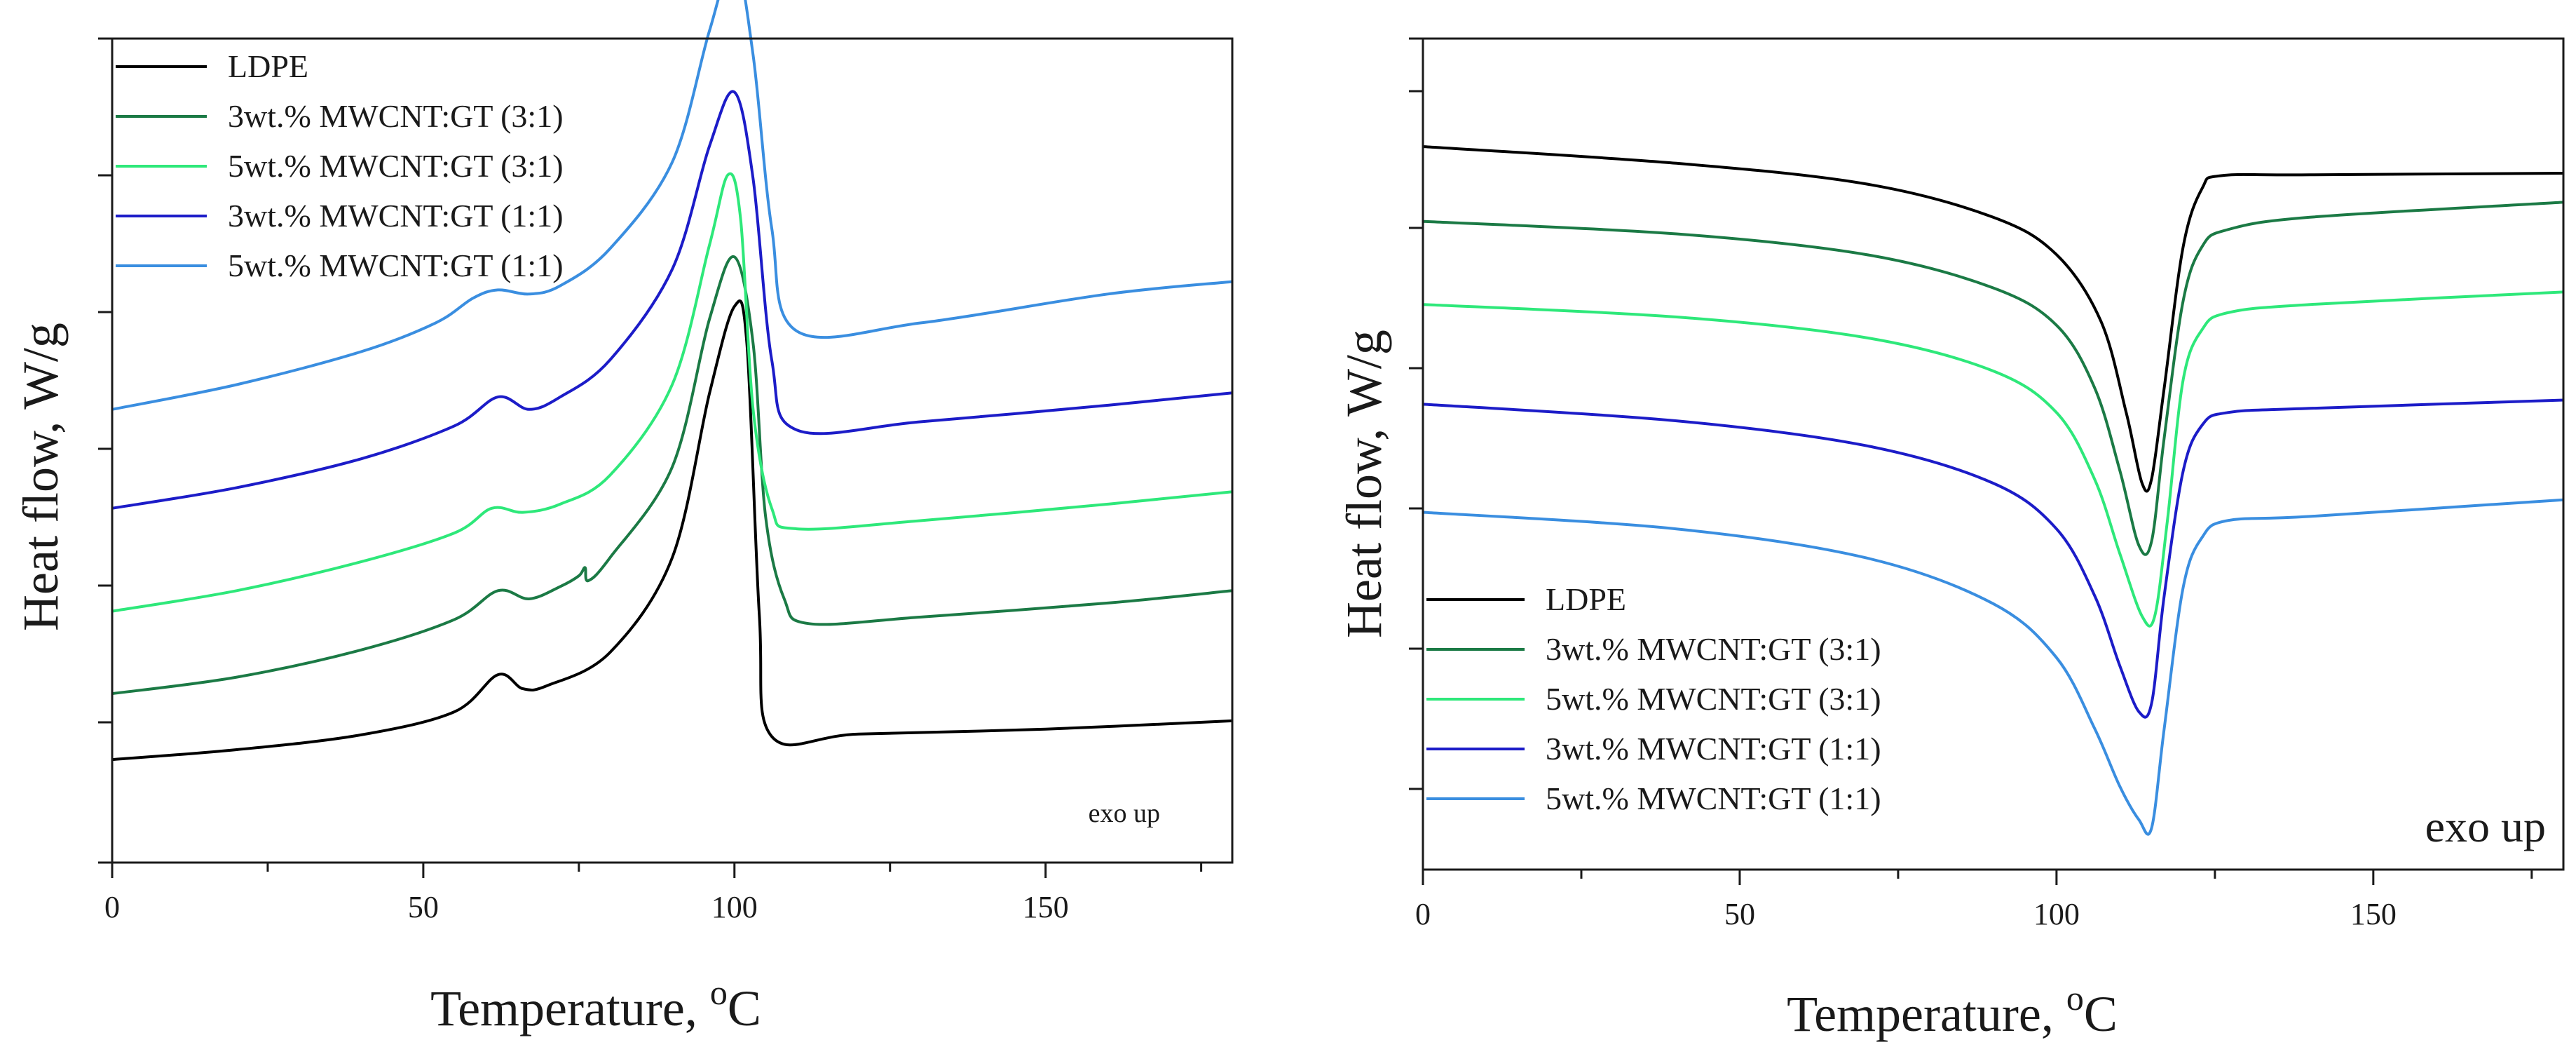  Describe the element at coordinates (1364, 484) in the screenshot. I see `right-y-axis-title: Heat flow, W/g` at that location.